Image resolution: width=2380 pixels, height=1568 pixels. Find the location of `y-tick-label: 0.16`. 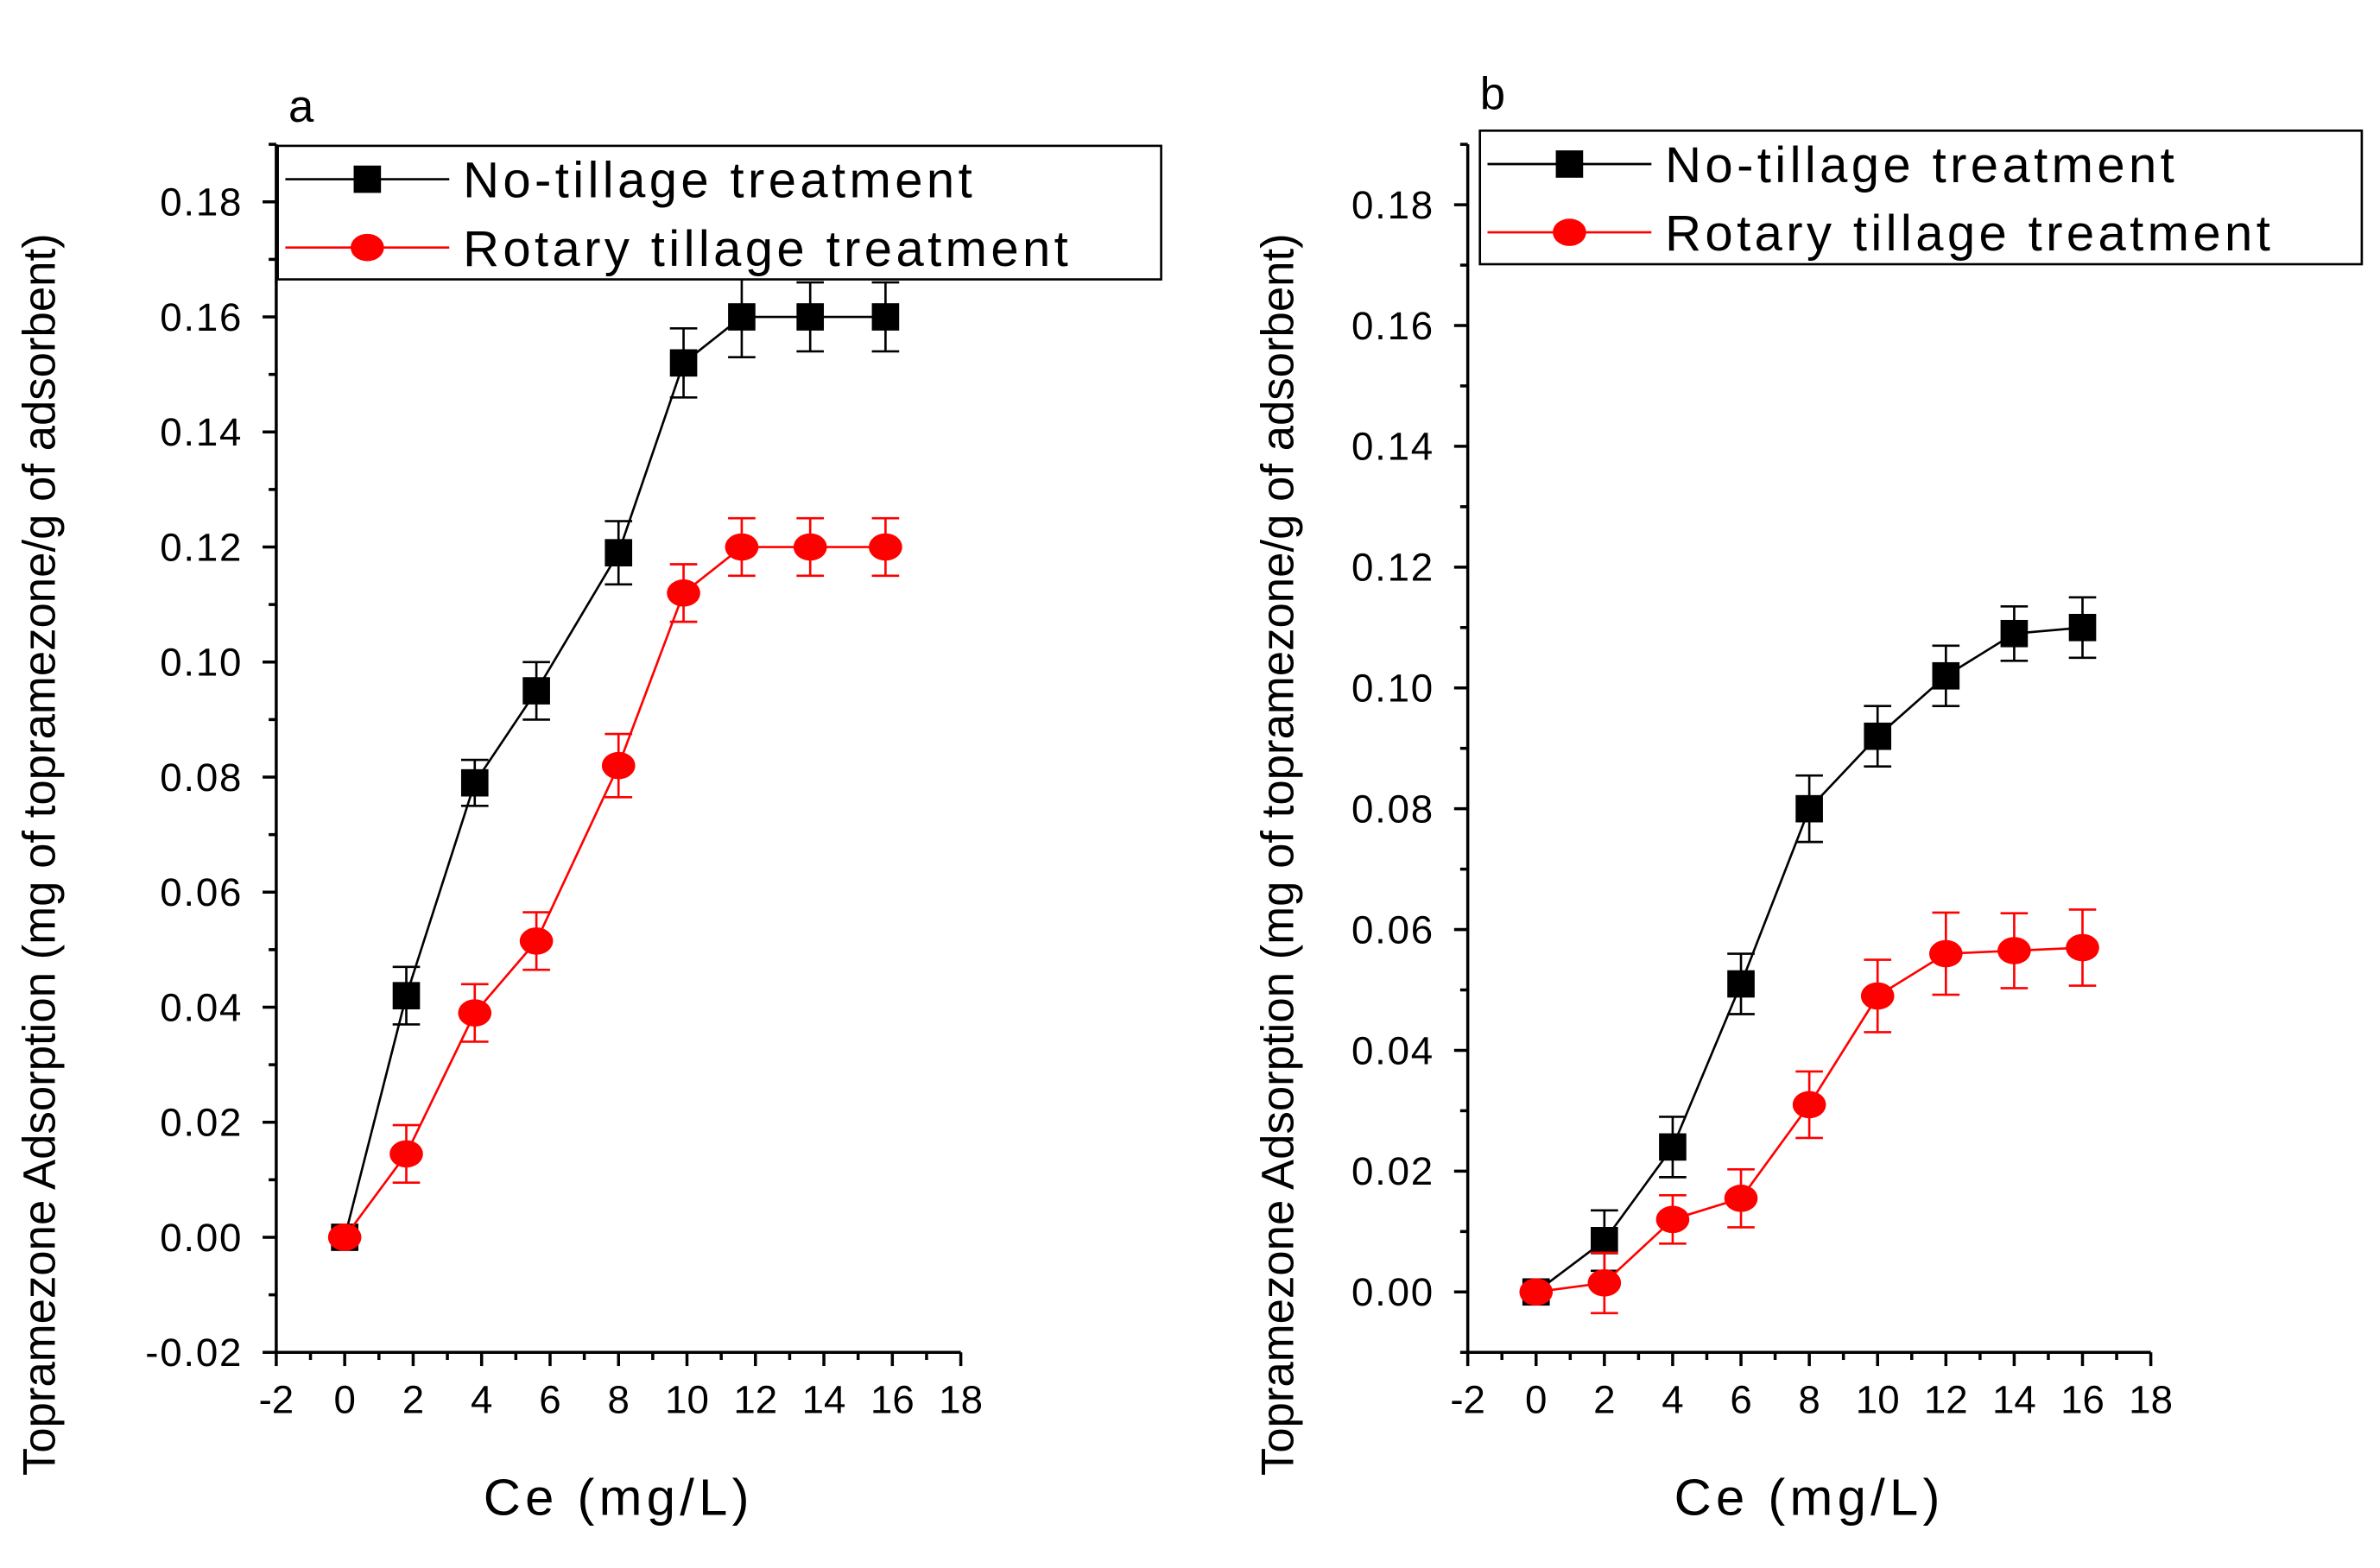

y-tick-label: 0.16 is located at coordinates (1393, 326).